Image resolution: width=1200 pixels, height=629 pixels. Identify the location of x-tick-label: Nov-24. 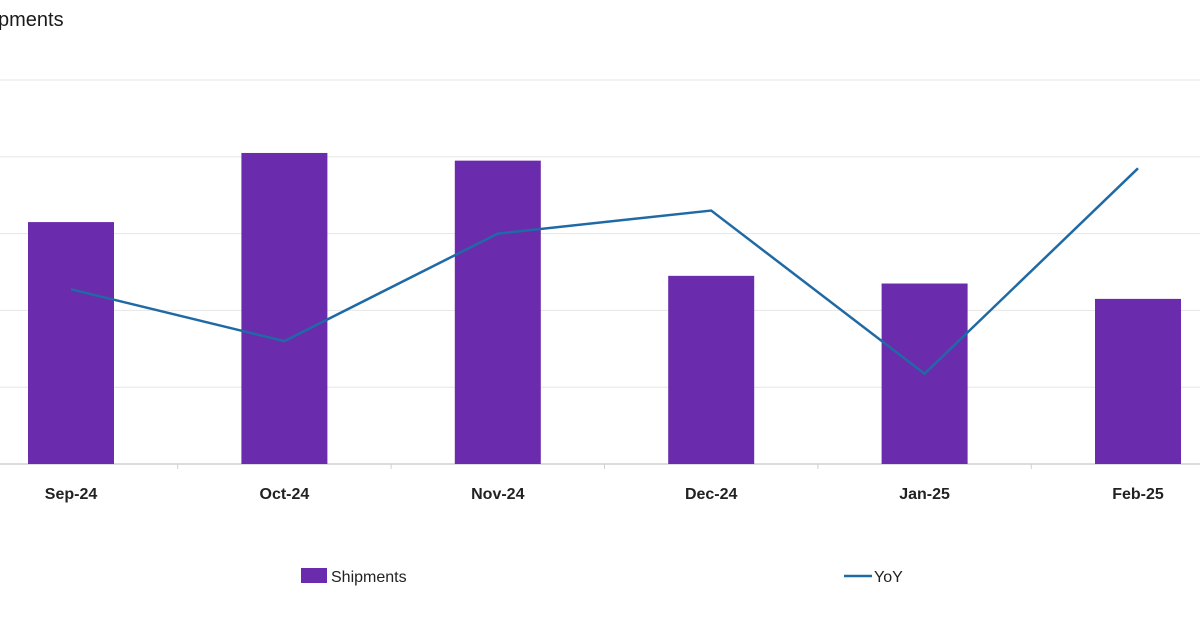
(497, 494).